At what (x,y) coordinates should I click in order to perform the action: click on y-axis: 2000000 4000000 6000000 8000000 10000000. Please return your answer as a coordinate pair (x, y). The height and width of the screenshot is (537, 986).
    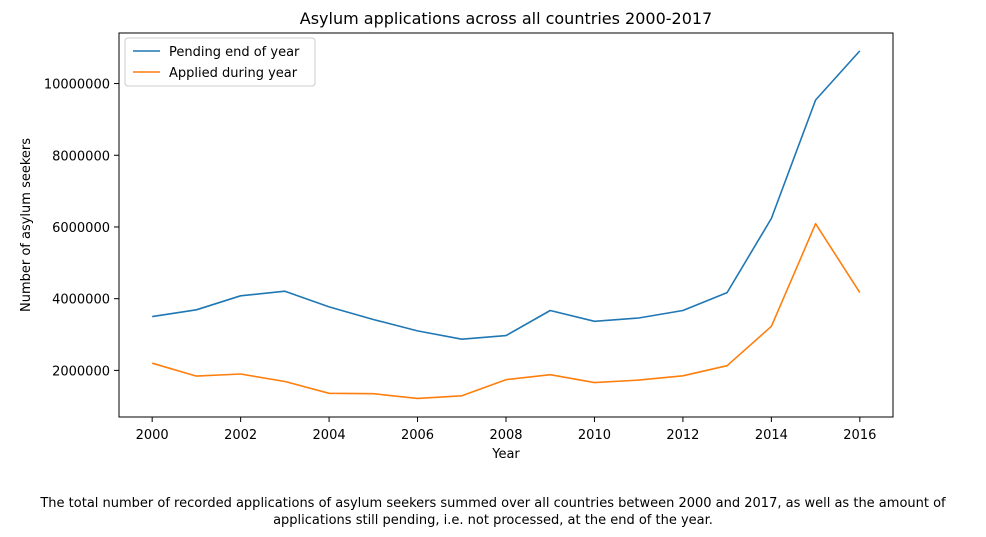
    Looking at the image, I should click on (81, 228).